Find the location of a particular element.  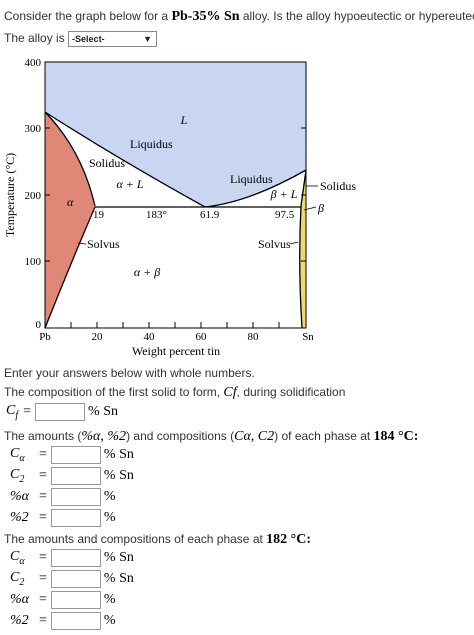

y-tick-label: 0 is located at coordinates (39, 325).